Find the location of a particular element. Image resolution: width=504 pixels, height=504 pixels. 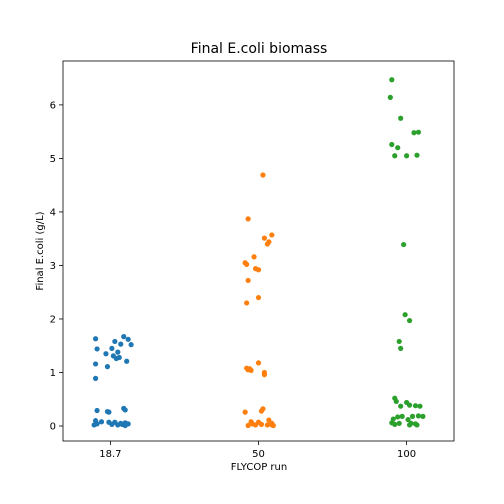

data-point-18.7-8 is located at coordinates (118, 352).